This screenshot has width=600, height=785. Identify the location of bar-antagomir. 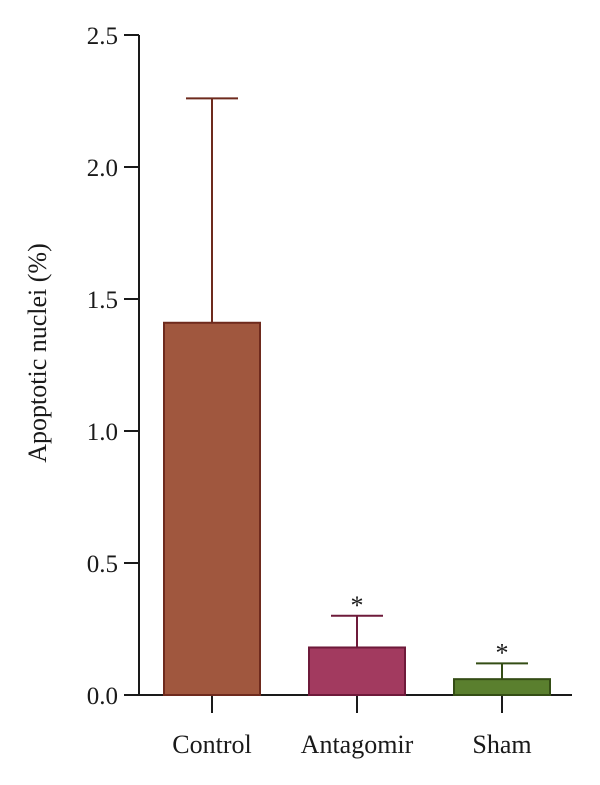
(357, 671).